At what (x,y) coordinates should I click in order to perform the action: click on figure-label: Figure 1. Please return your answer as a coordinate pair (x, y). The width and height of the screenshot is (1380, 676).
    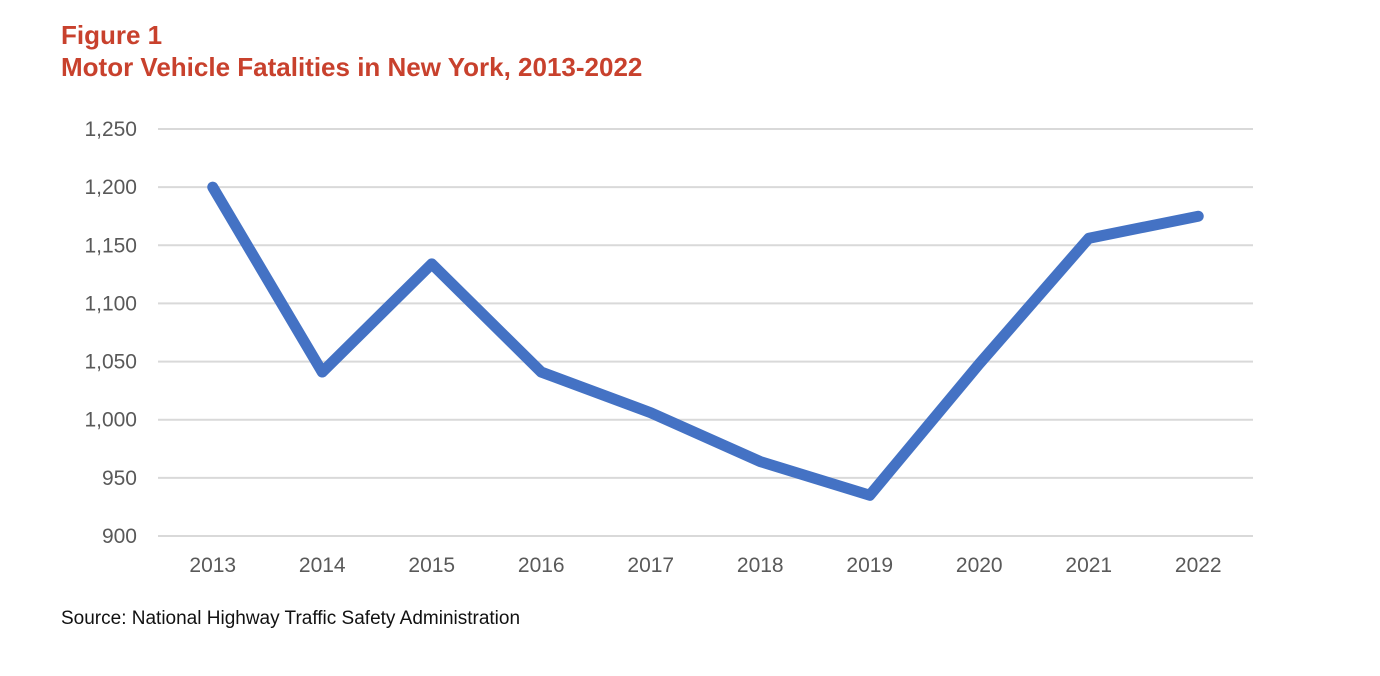
    Looking at the image, I should click on (112, 35).